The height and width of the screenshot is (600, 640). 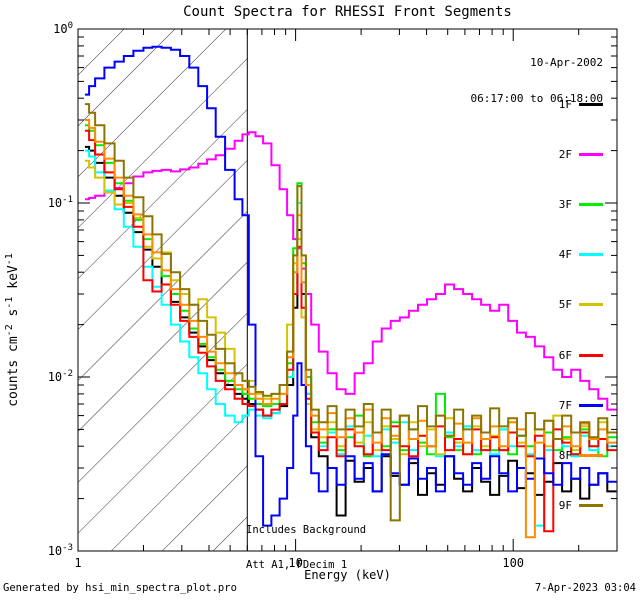 I want to click on legend-label: 7F, so click(x=565, y=405).